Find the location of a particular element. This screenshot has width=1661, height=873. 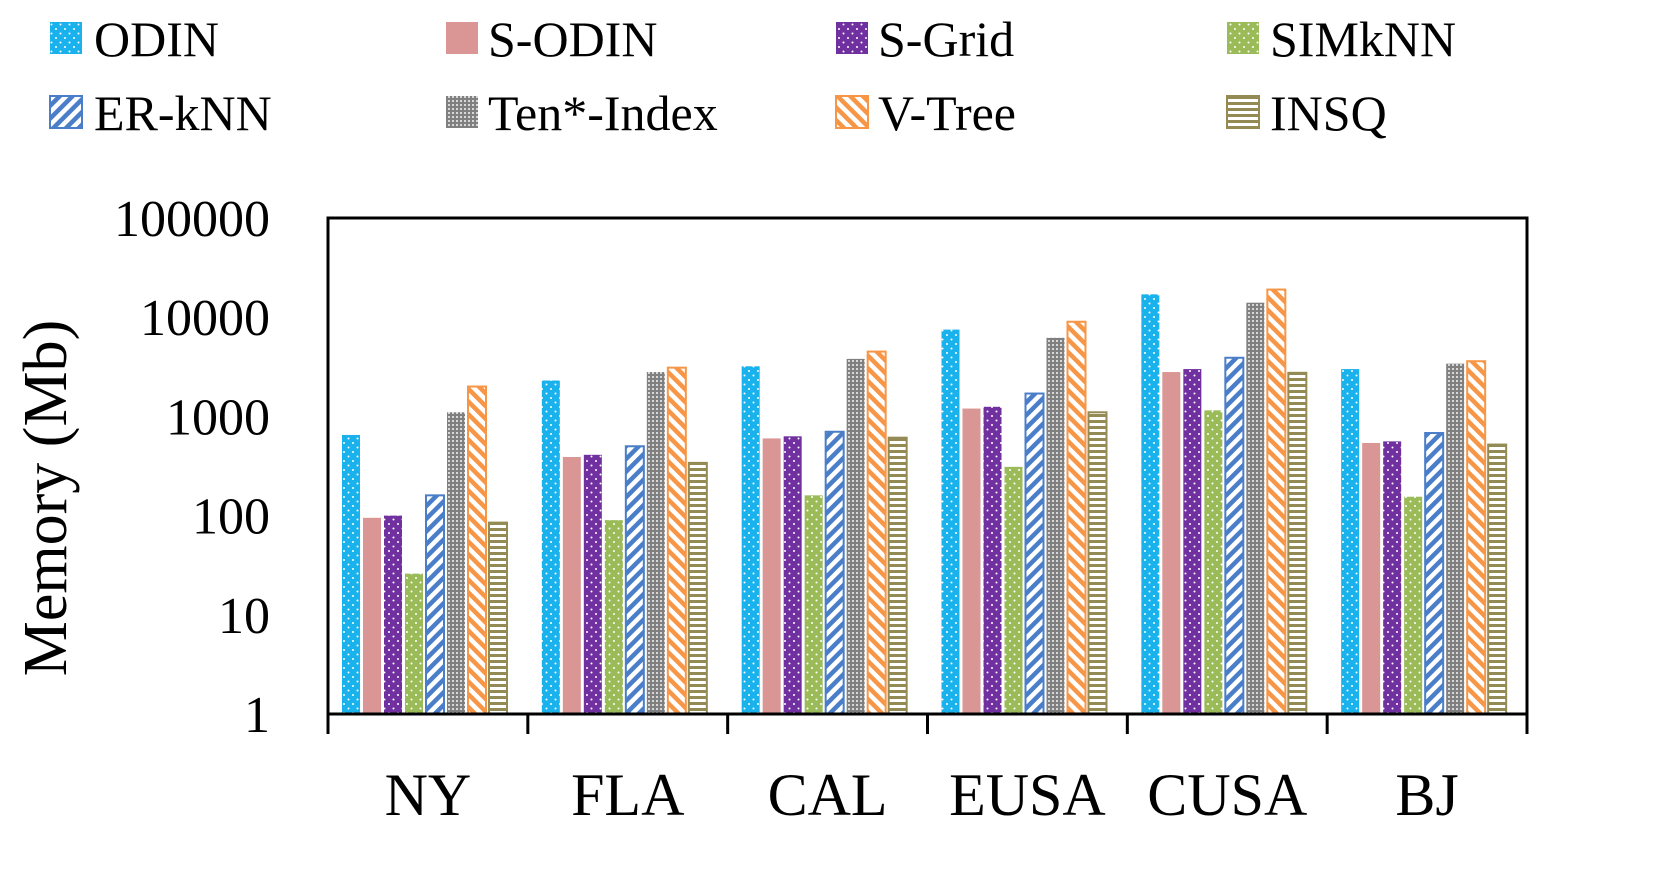

legend-label-er-knn: ER-kNN is located at coordinates (183, 113).